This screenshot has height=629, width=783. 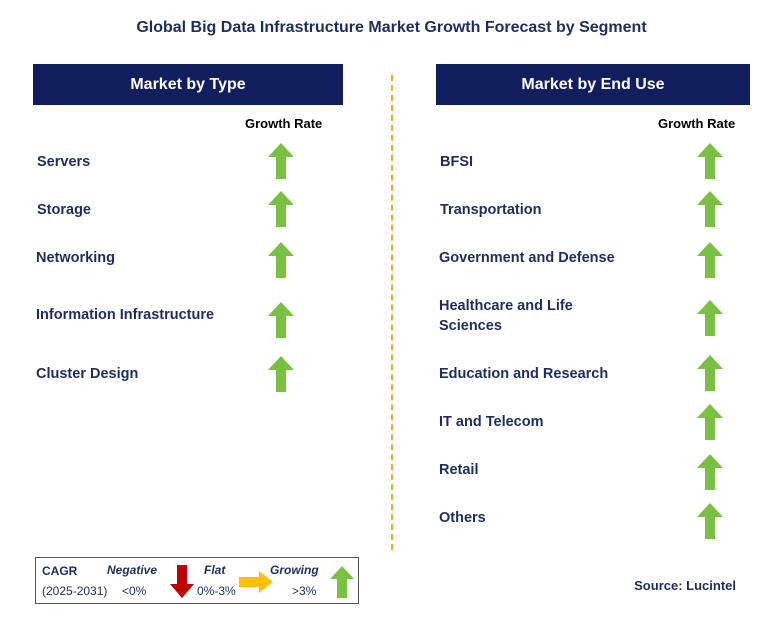 I want to click on legend-period: (2025-2031), so click(x=75, y=591).